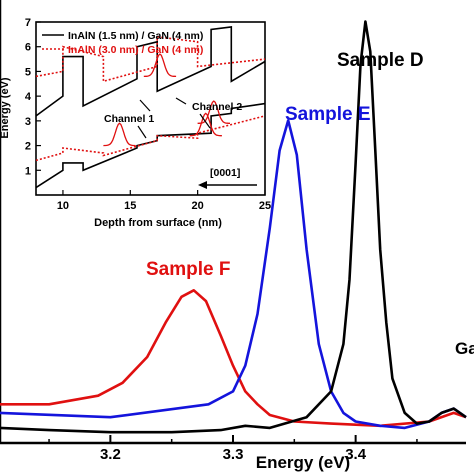 This screenshot has height=474, width=474. What do you see at coordinates (142, 132) in the screenshot?
I see `arrow-channel-1b` at bounding box center [142, 132].